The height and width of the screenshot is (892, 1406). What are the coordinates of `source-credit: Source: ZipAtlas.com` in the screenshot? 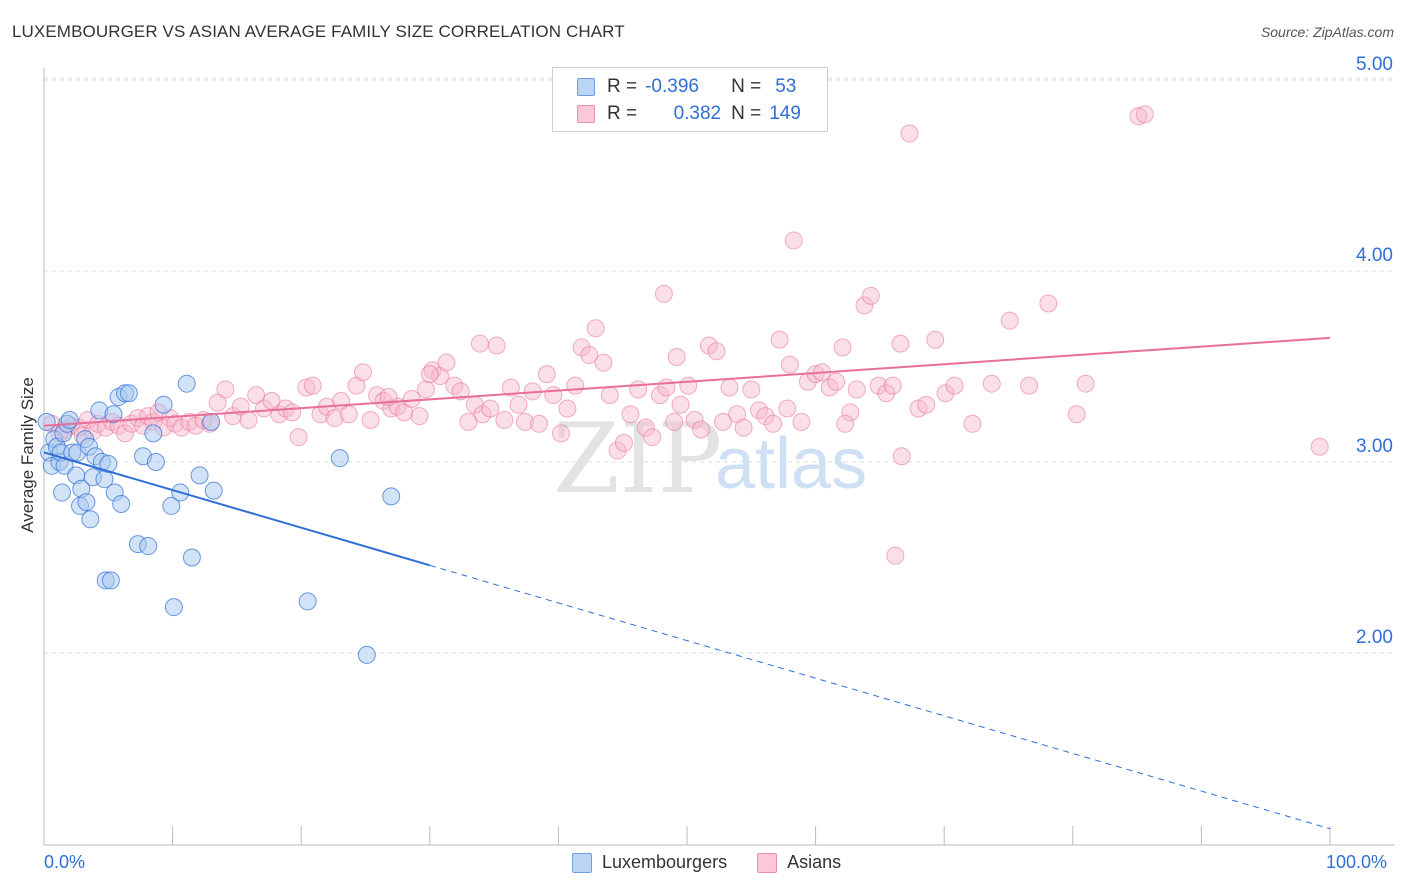 It's located at (1327, 32).